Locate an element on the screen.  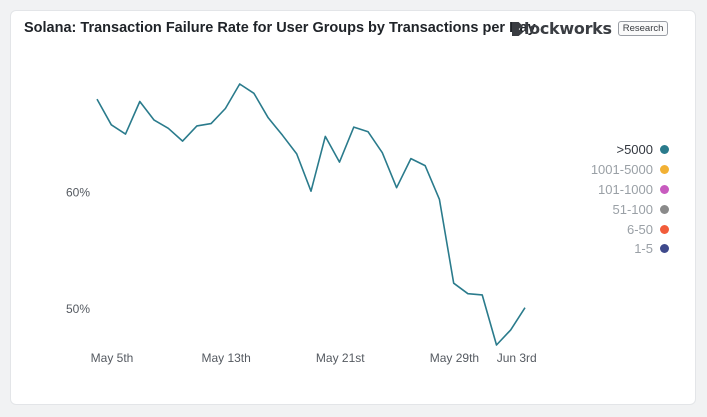
x-tick-label: May 21st is located at coordinates (340, 358).